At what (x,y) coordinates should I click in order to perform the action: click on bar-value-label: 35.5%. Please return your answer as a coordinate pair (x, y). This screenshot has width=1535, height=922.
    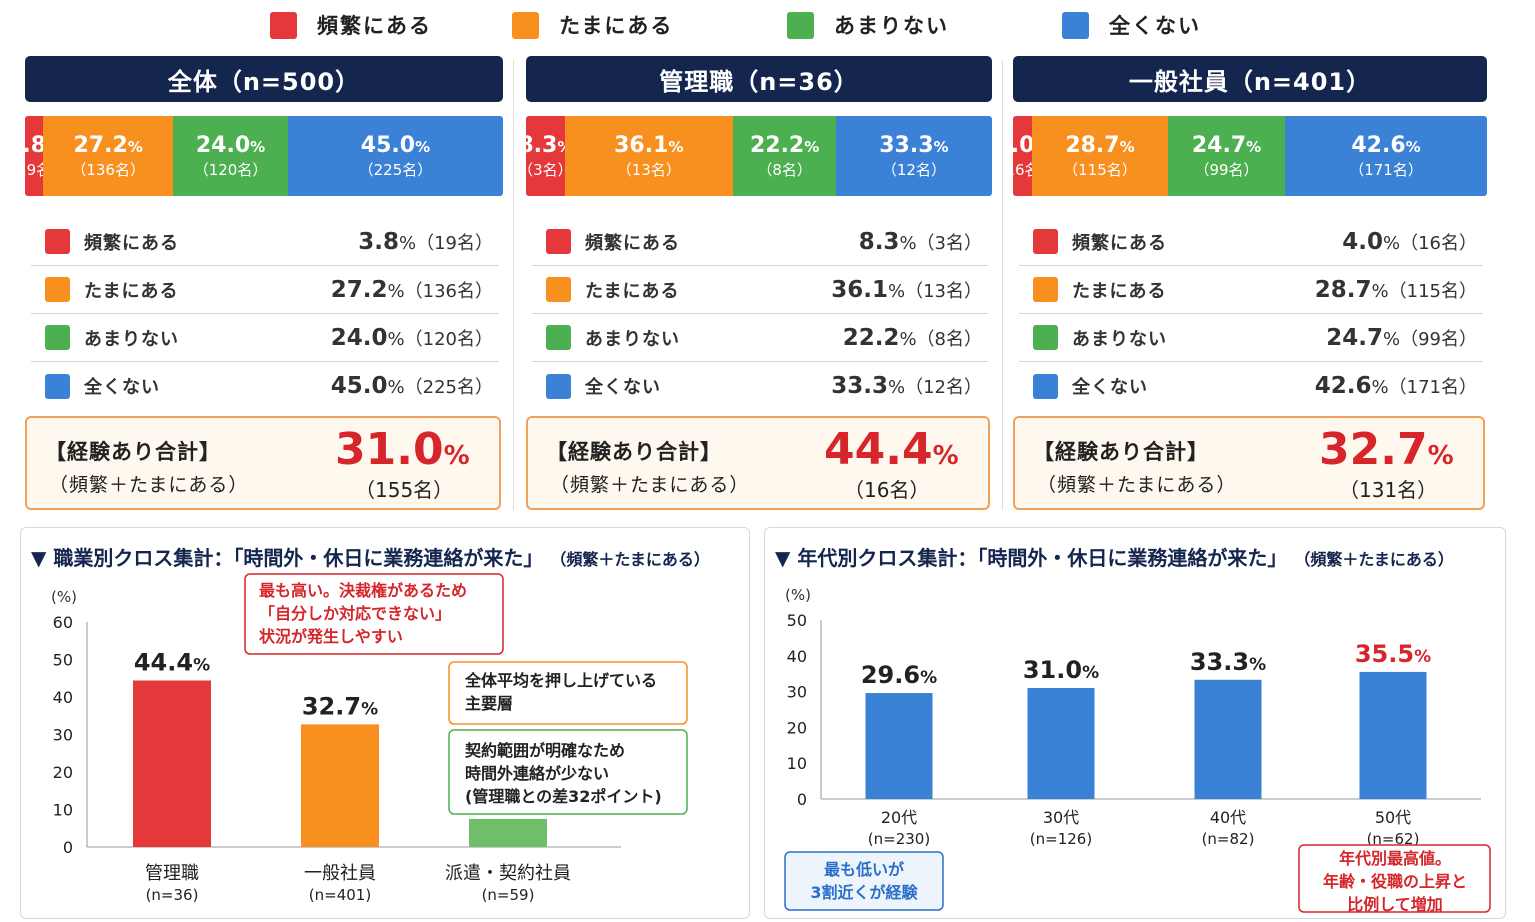
    Looking at the image, I should click on (1393, 654).